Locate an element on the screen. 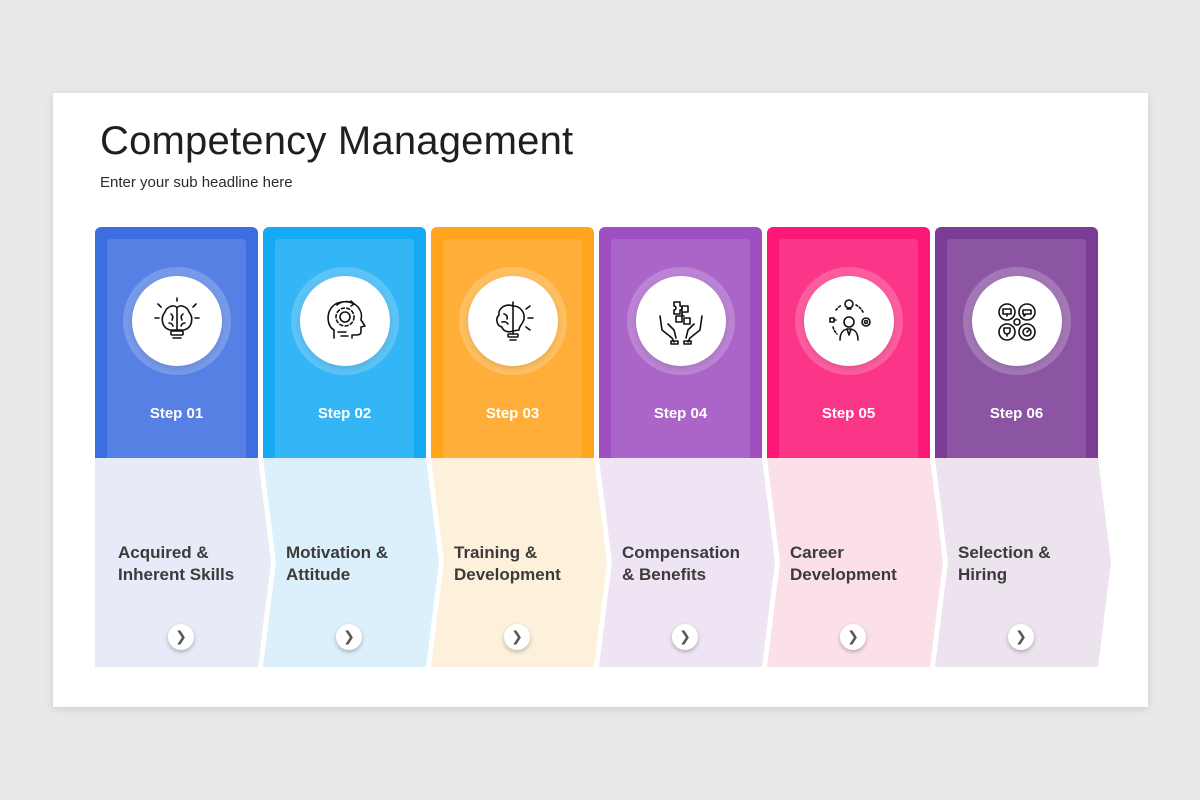 The height and width of the screenshot is (800, 1200). step-4-header: Step 04 is located at coordinates (680, 342).